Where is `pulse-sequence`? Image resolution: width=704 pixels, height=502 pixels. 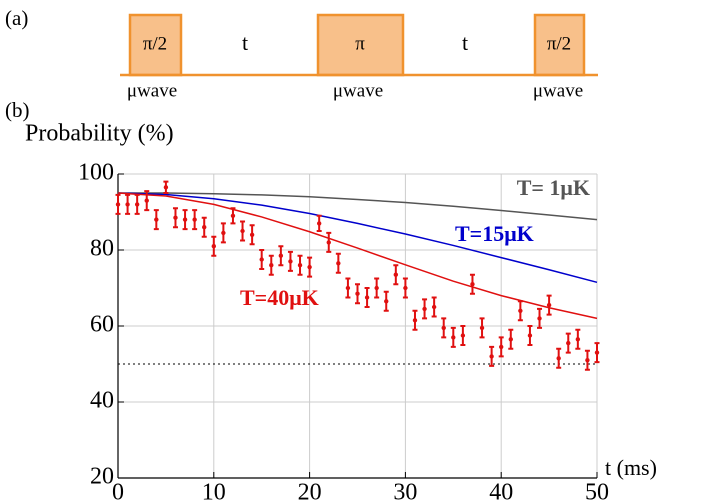 pulse-sequence is located at coordinates (359, 45).